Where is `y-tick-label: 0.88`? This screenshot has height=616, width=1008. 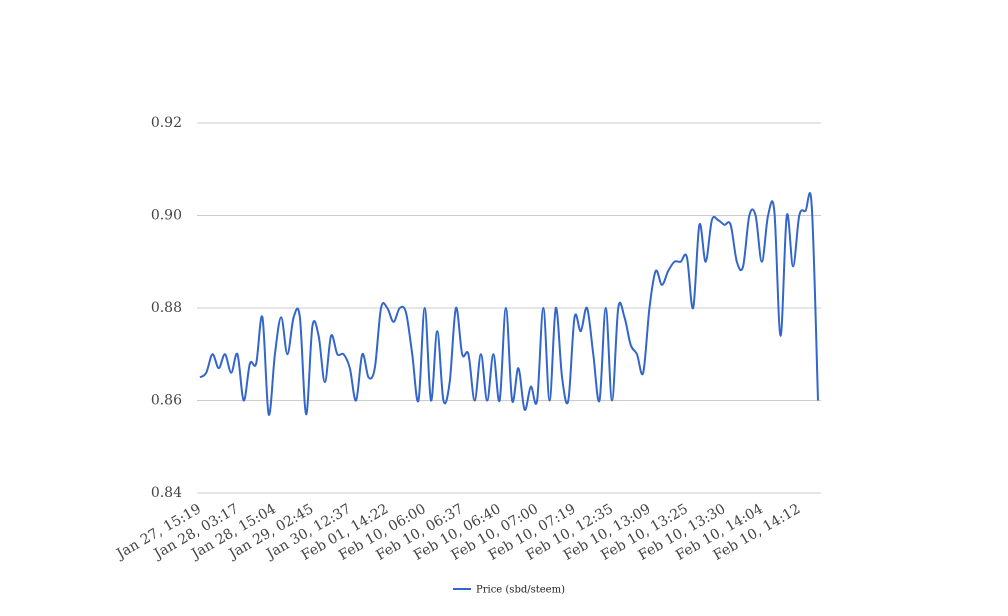 y-tick-label: 0.88 is located at coordinates (166, 308).